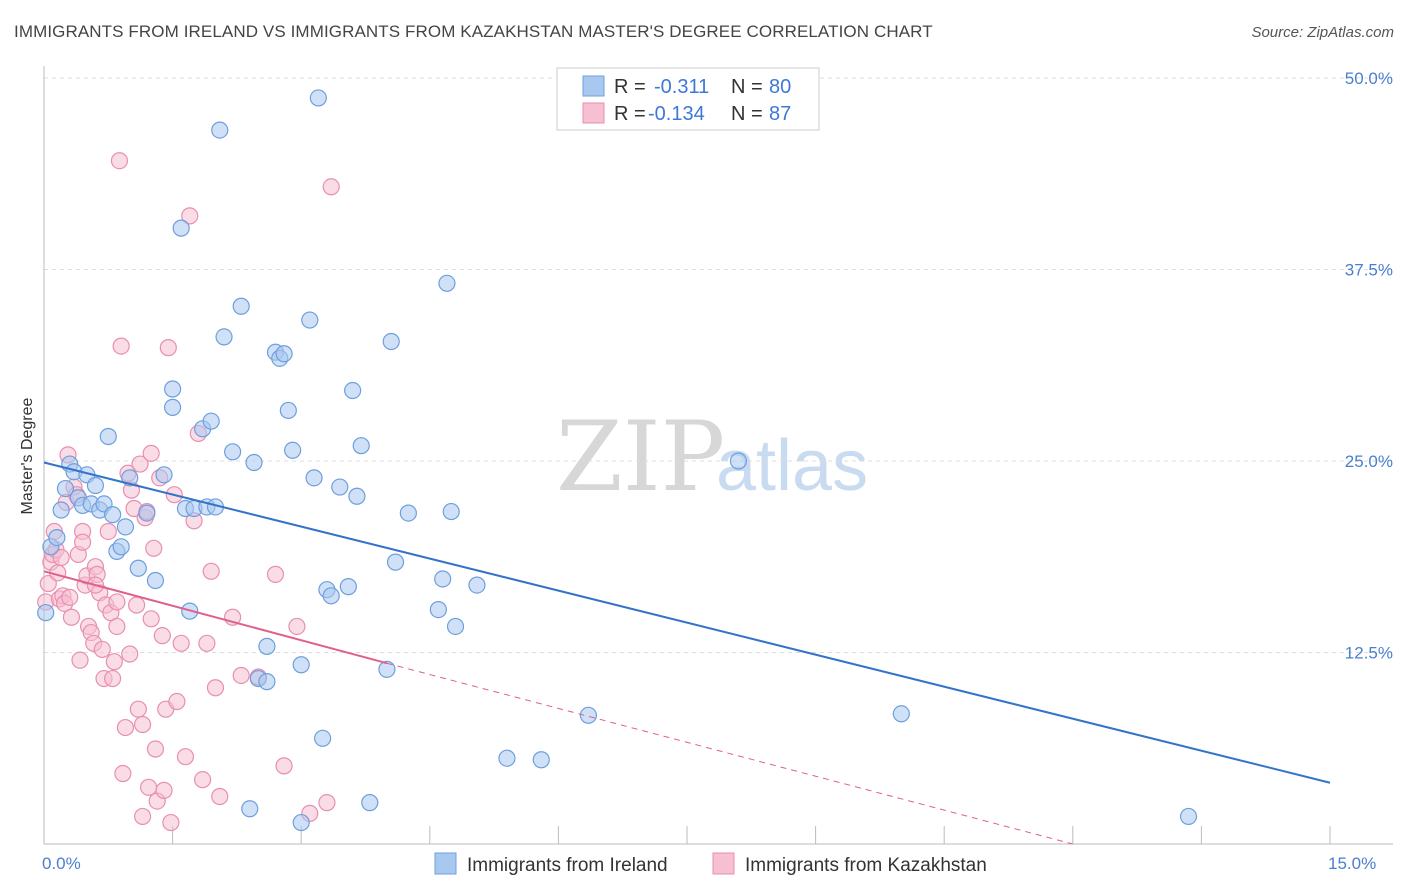  What do you see at coordinates (567, 865) in the screenshot?
I see `bottom-legend-label-ireland: Immigrants from Ireland` at bounding box center [567, 865].